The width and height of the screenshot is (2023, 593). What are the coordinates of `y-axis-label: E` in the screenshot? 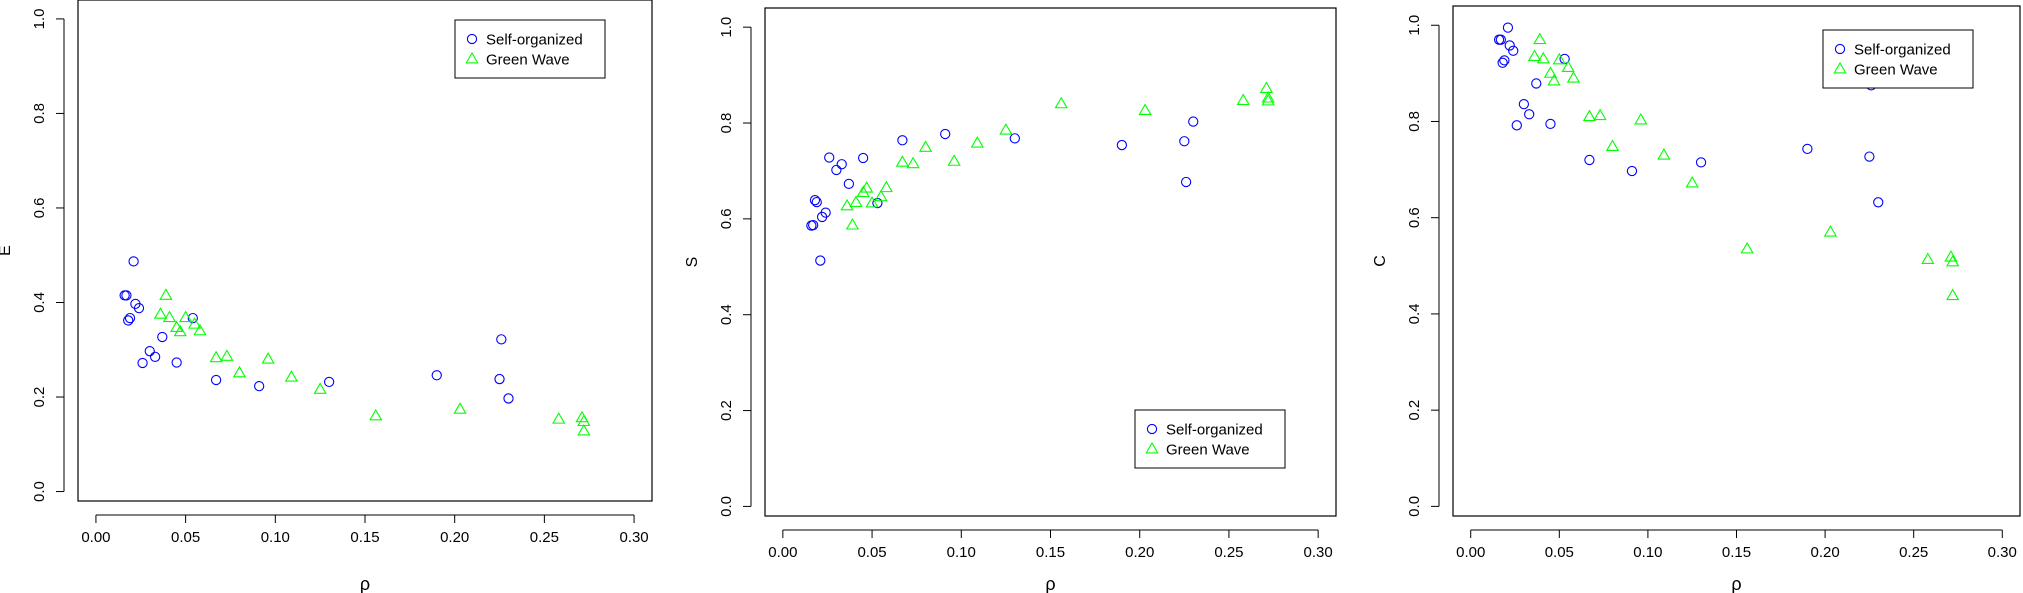 It's located at (7, 250).